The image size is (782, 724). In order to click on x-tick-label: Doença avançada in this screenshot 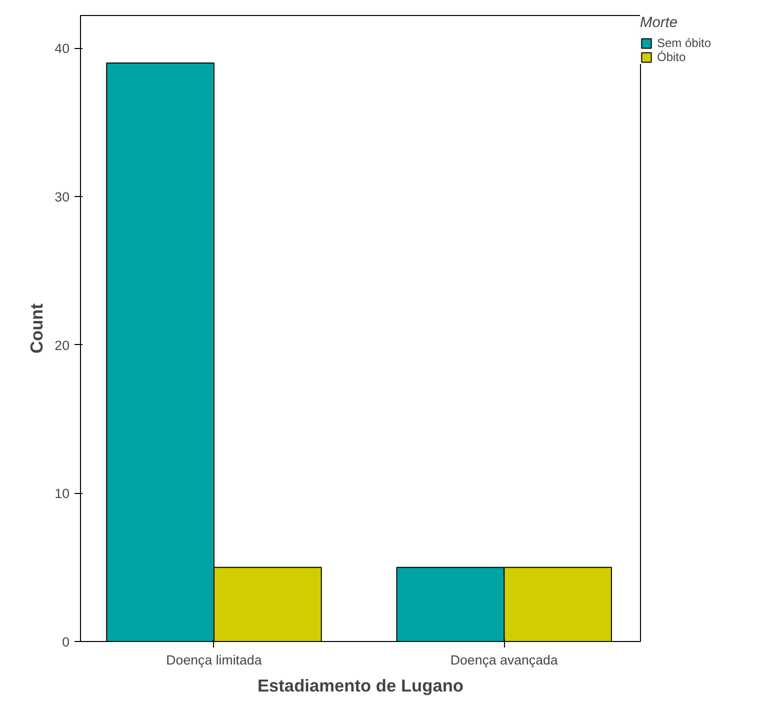, I will do `click(504, 660)`.